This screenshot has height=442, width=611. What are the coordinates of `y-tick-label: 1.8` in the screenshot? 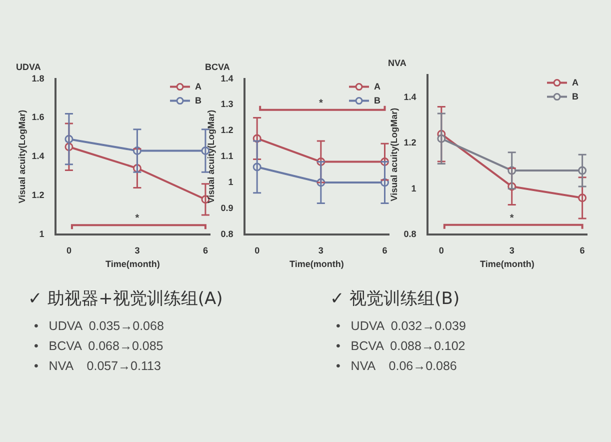 It's located at (38, 78).